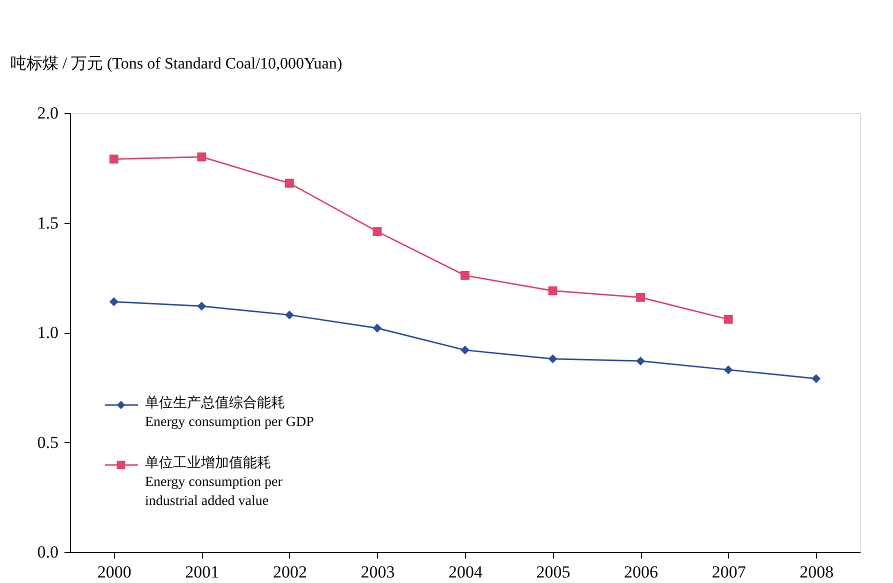  Describe the element at coordinates (47, 552) in the screenshot. I see `y-tick-label: 0.0` at that location.